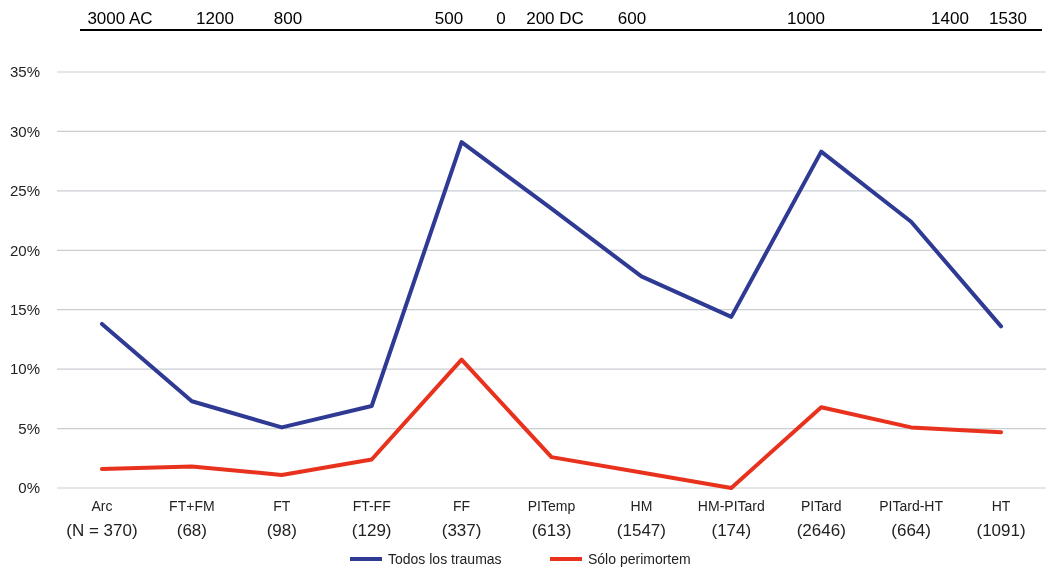  Describe the element at coordinates (24, 72) in the screenshot. I see `y-tick-label: 35%` at that location.